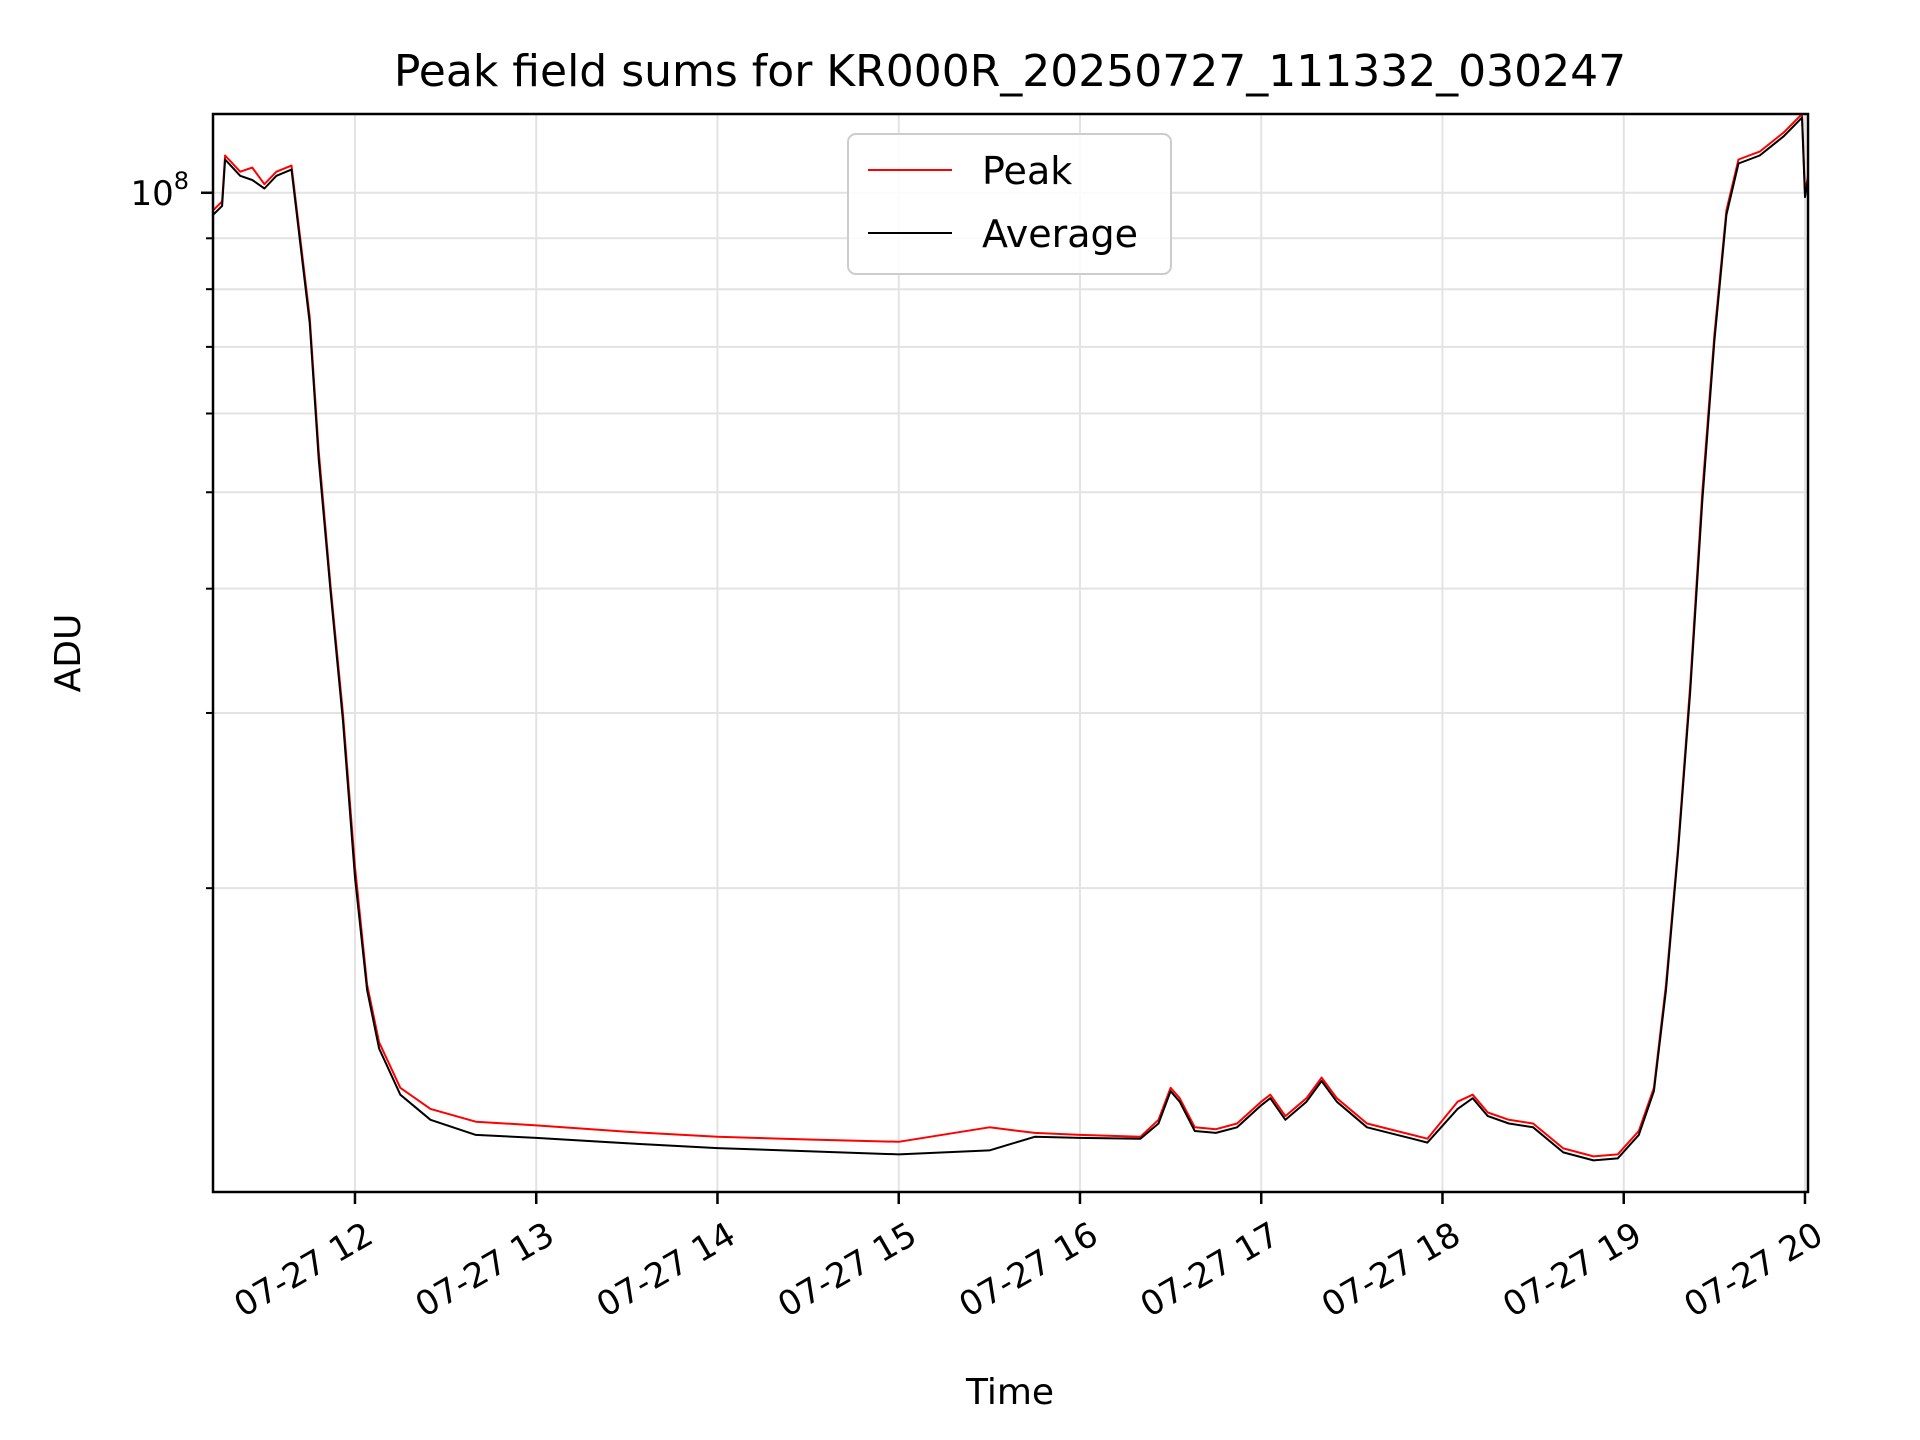  What do you see at coordinates (171, 528) in the screenshot?
I see `y-axis: 108` at bounding box center [171, 528].